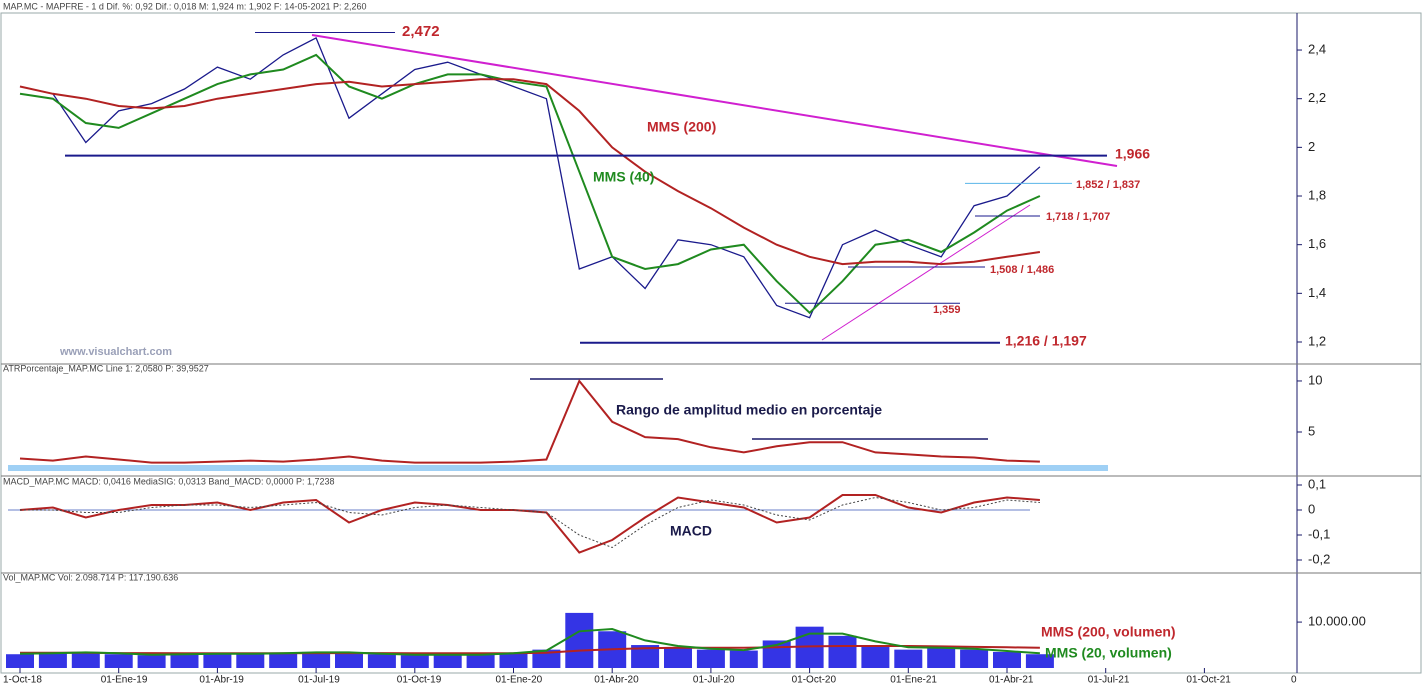 This screenshot has height=686, width=1422. Describe the element at coordinates (90, 577) in the screenshot. I see `panel-title: Vol_MAP.MC Vol: 2.098.714 P: 117.190.636` at that location.